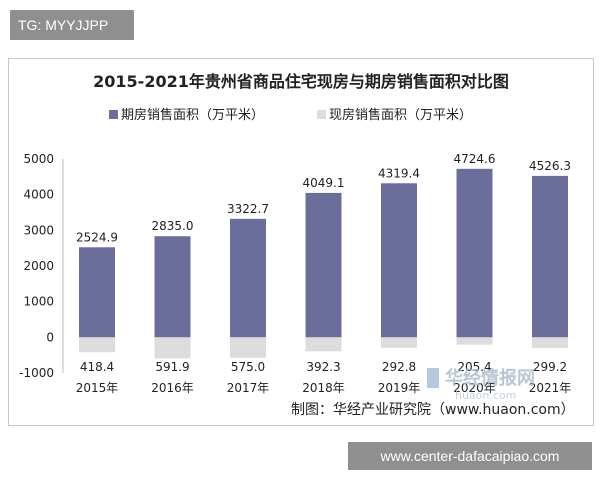  I want to click on x-tick-label: 2019年, so click(399, 388).